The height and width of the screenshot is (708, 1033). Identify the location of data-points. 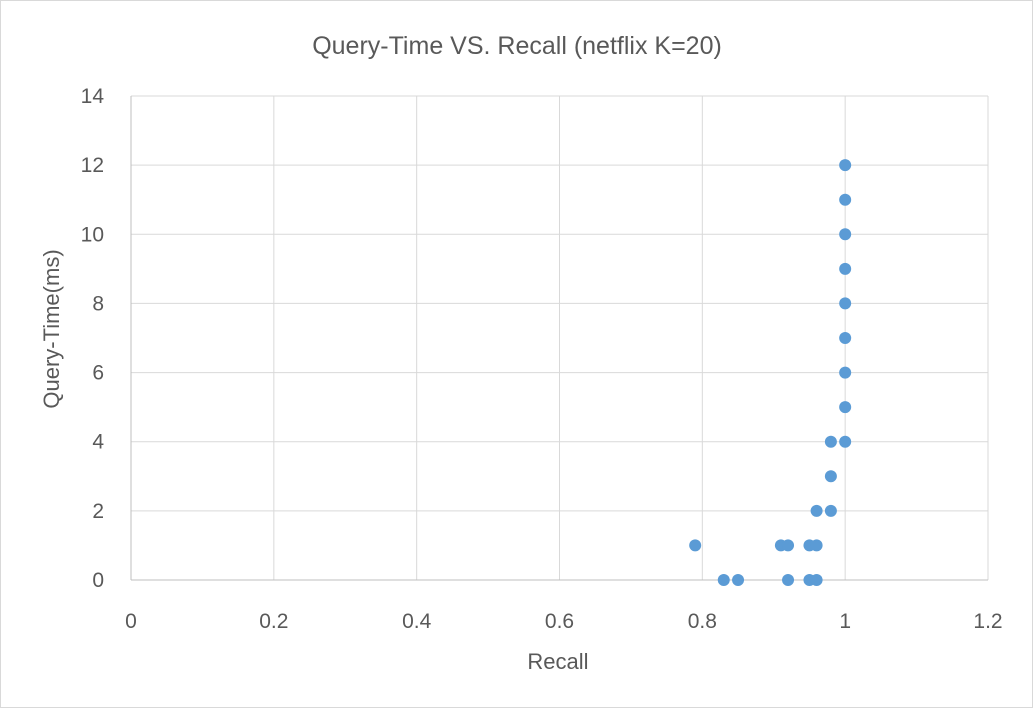
(770, 372).